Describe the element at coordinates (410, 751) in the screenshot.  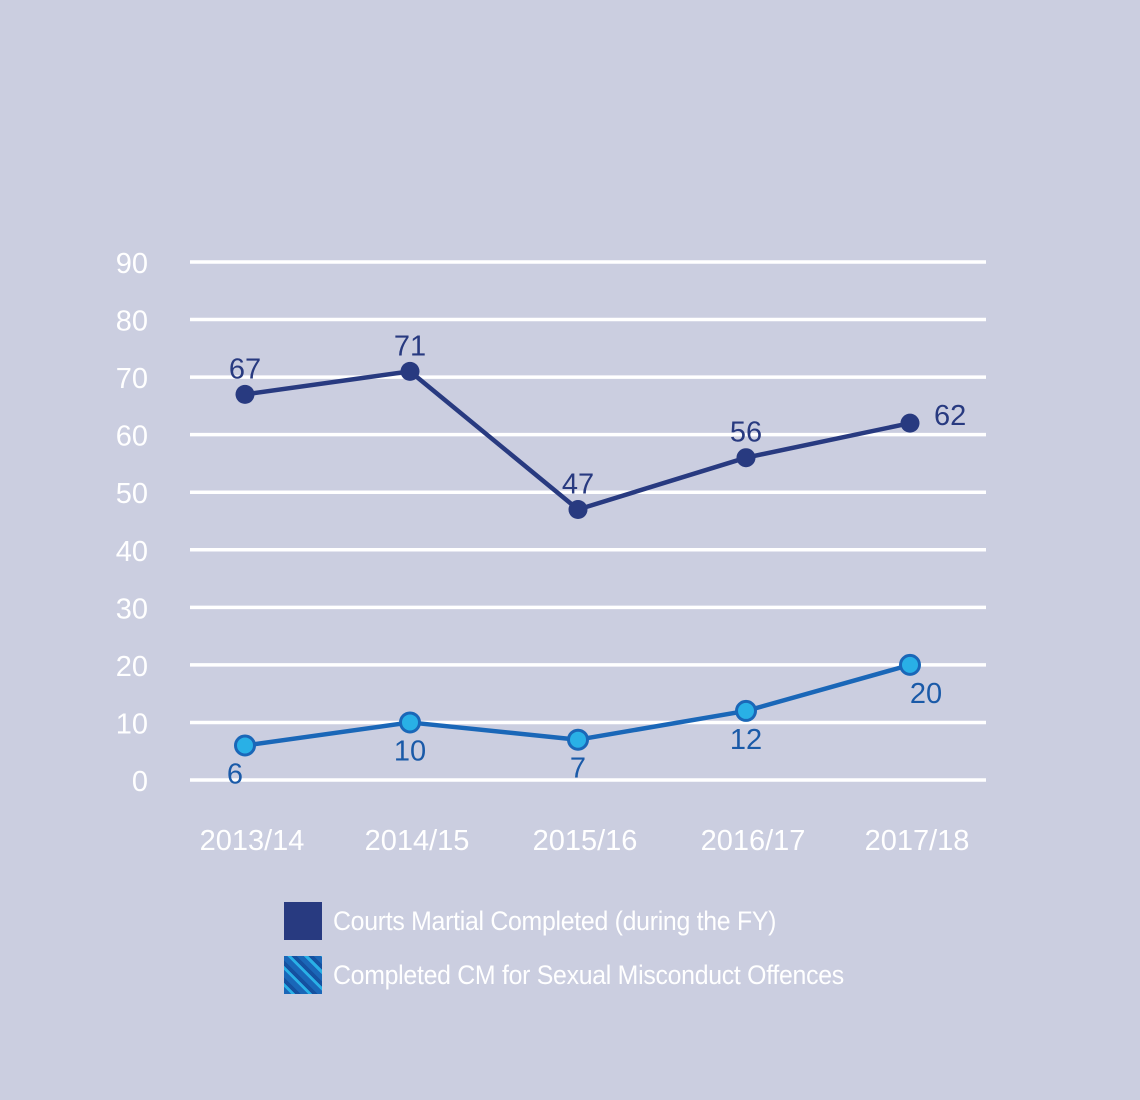
I see `data-label: 10` at that location.